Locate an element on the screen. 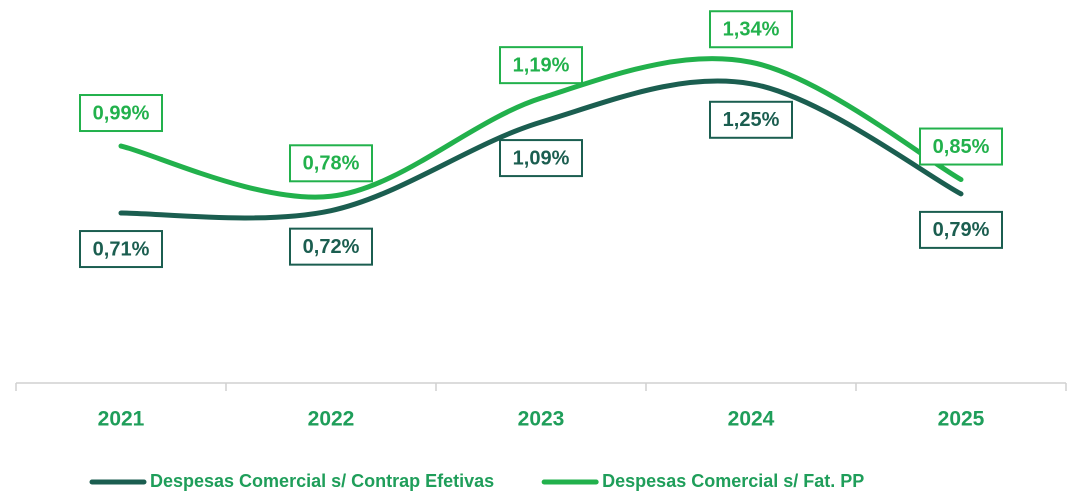 Image resolution: width=1076 pixels, height=498 pixels. data-label: 0,79% is located at coordinates (961, 230).